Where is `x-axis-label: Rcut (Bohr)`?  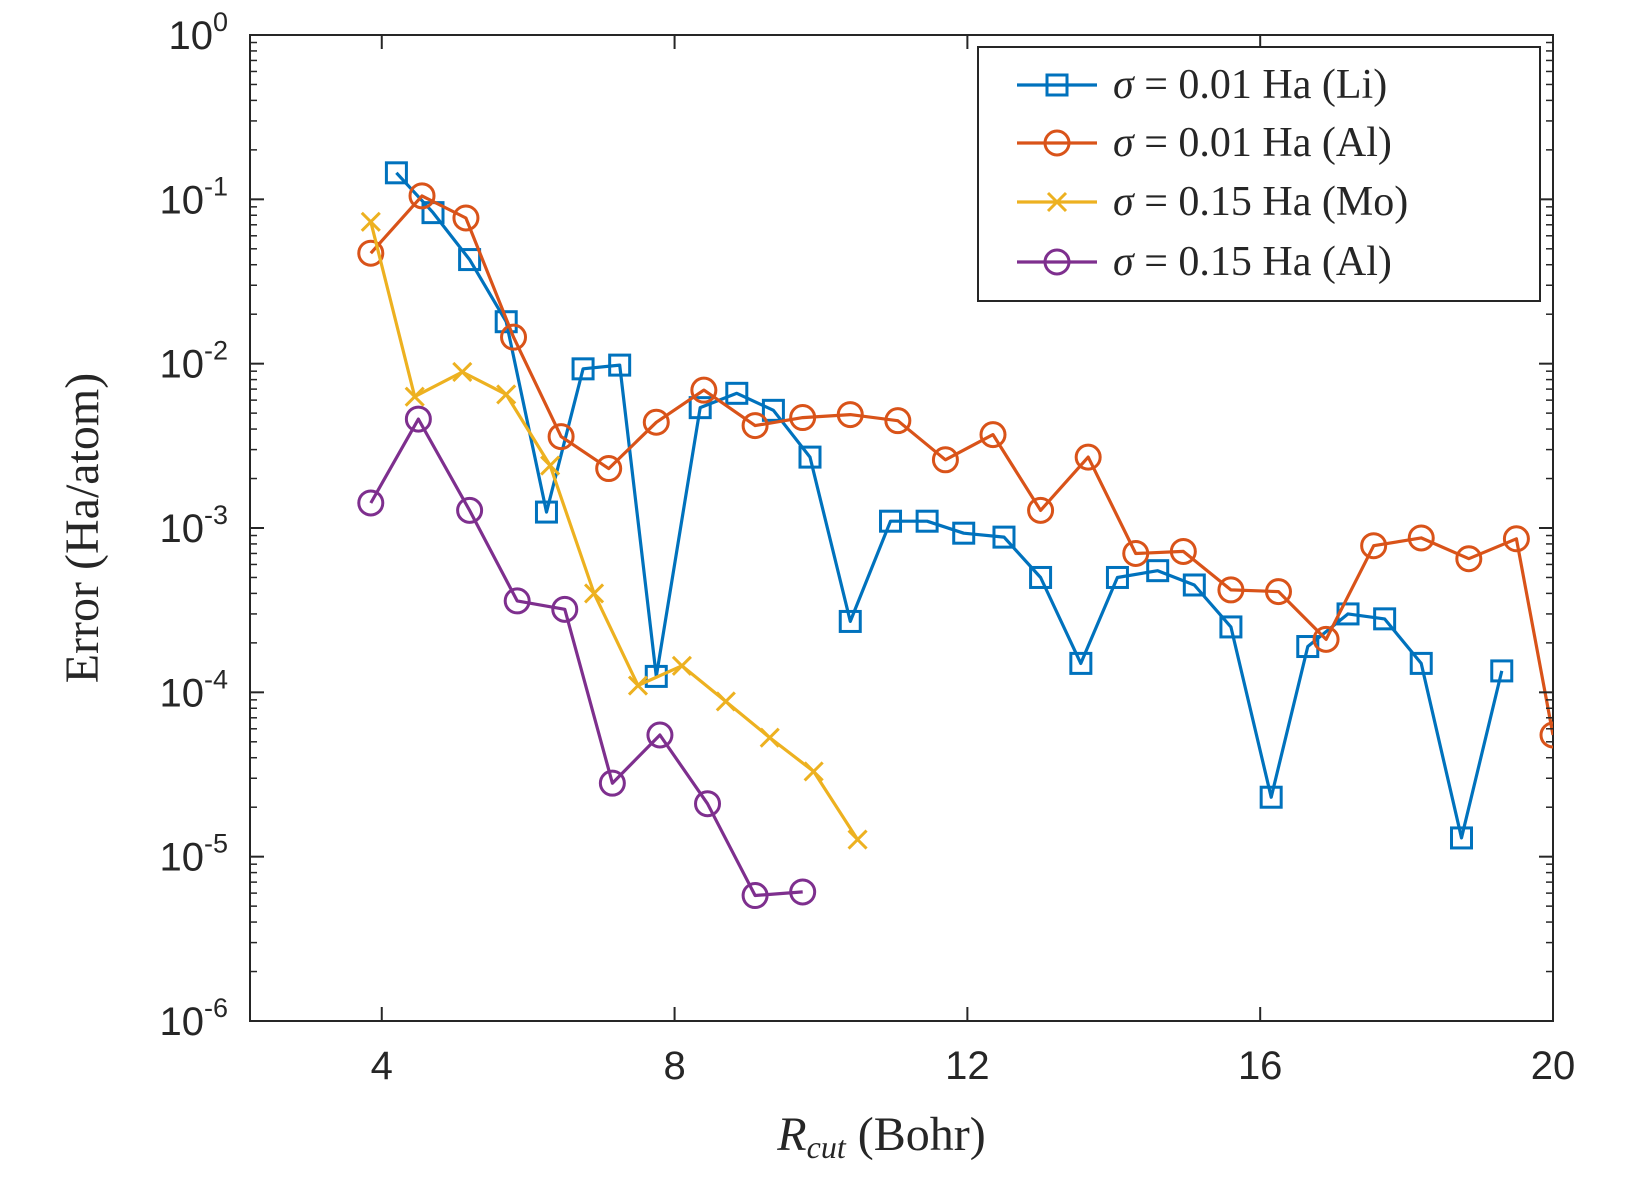
x-axis-label: Rcut (Bohr) is located at coordinates (880, 1136).